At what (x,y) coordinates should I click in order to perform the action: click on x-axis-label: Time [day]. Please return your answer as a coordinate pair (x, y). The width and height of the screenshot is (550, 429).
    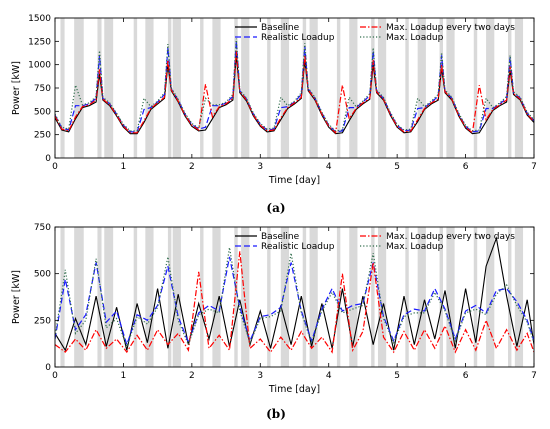
    Looking at the image, I should click on (294, 180).